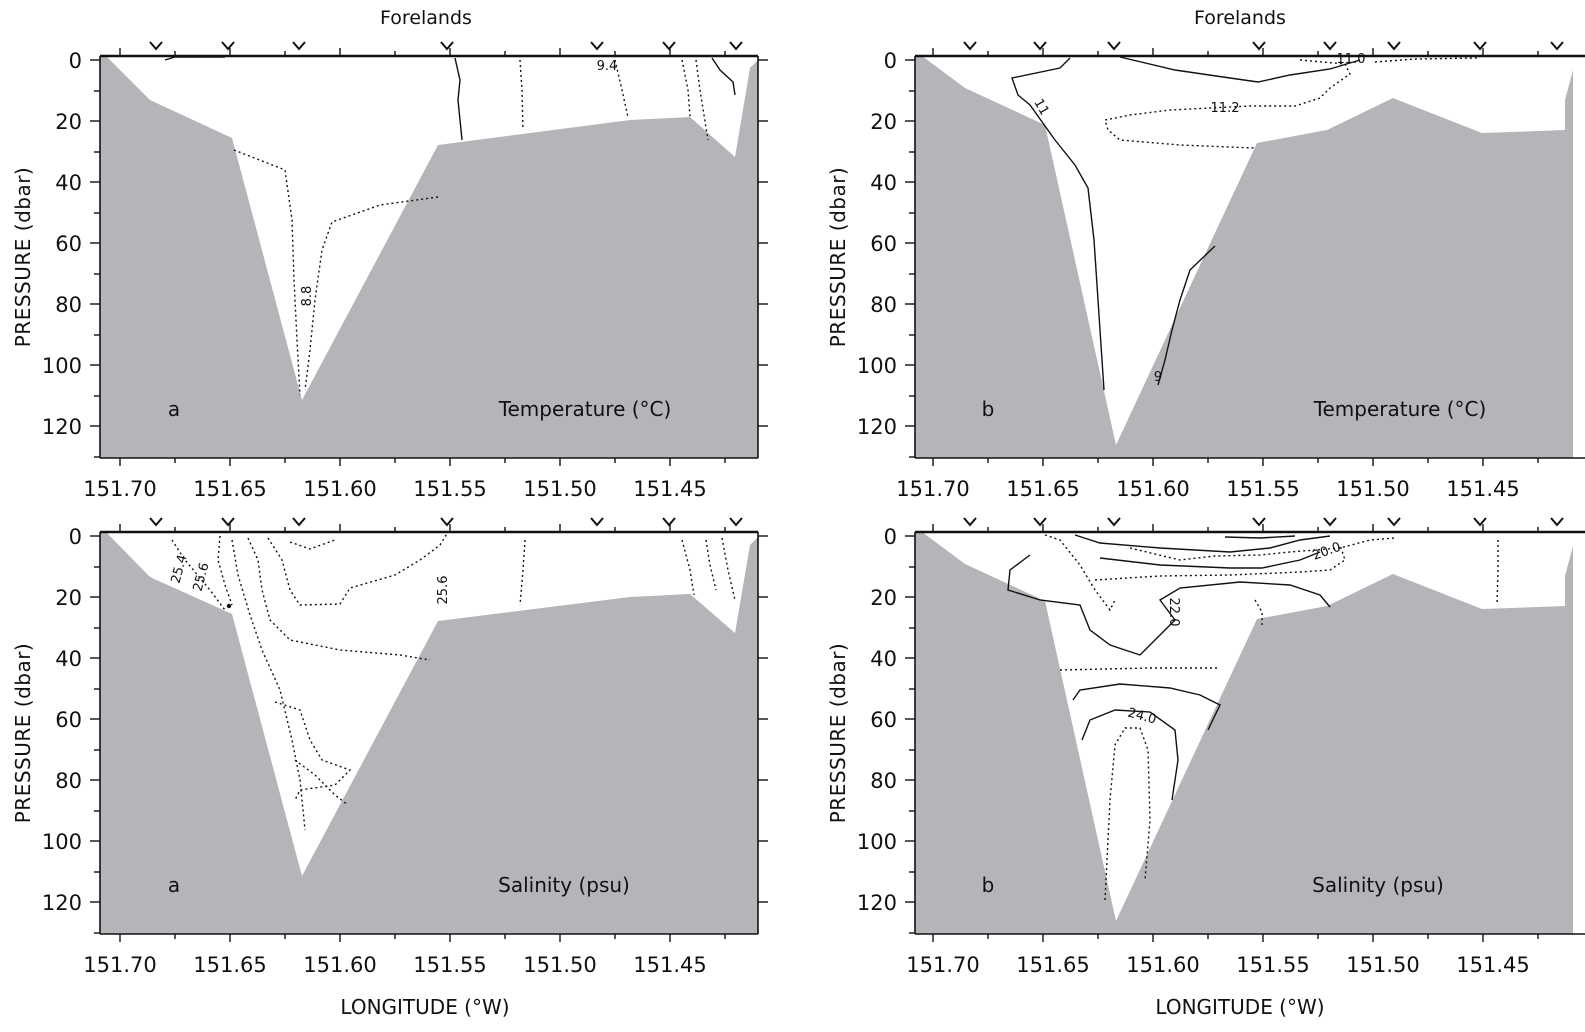 The height and width of the screenshot is (1032, 1585). What do you see at coordinates (1400, 409) in the screenshot?
I see `field-label: Temperature (°C)` at bounding box center [1400, 409].